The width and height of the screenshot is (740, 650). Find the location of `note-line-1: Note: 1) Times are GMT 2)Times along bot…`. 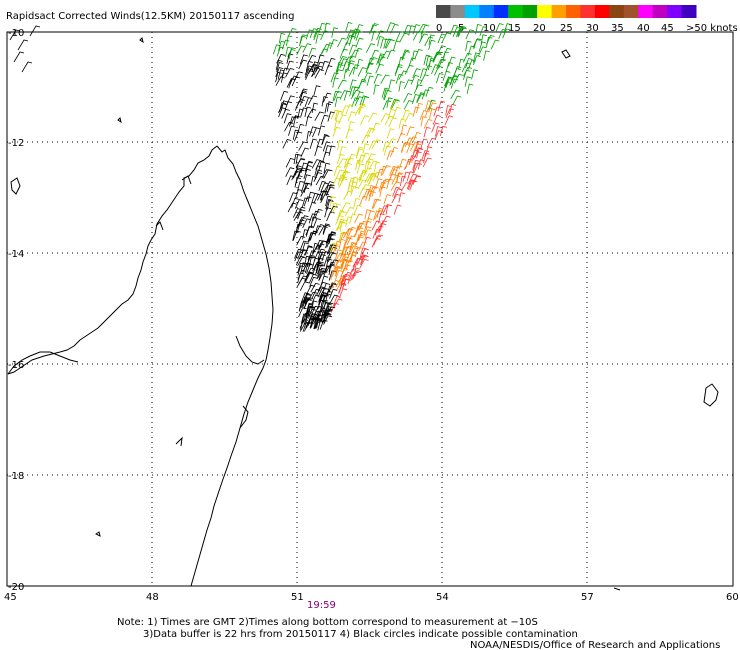

note-line-1: Note: 1) Times are GMT 2)Times along bot… is located at coordinates (327, 622).